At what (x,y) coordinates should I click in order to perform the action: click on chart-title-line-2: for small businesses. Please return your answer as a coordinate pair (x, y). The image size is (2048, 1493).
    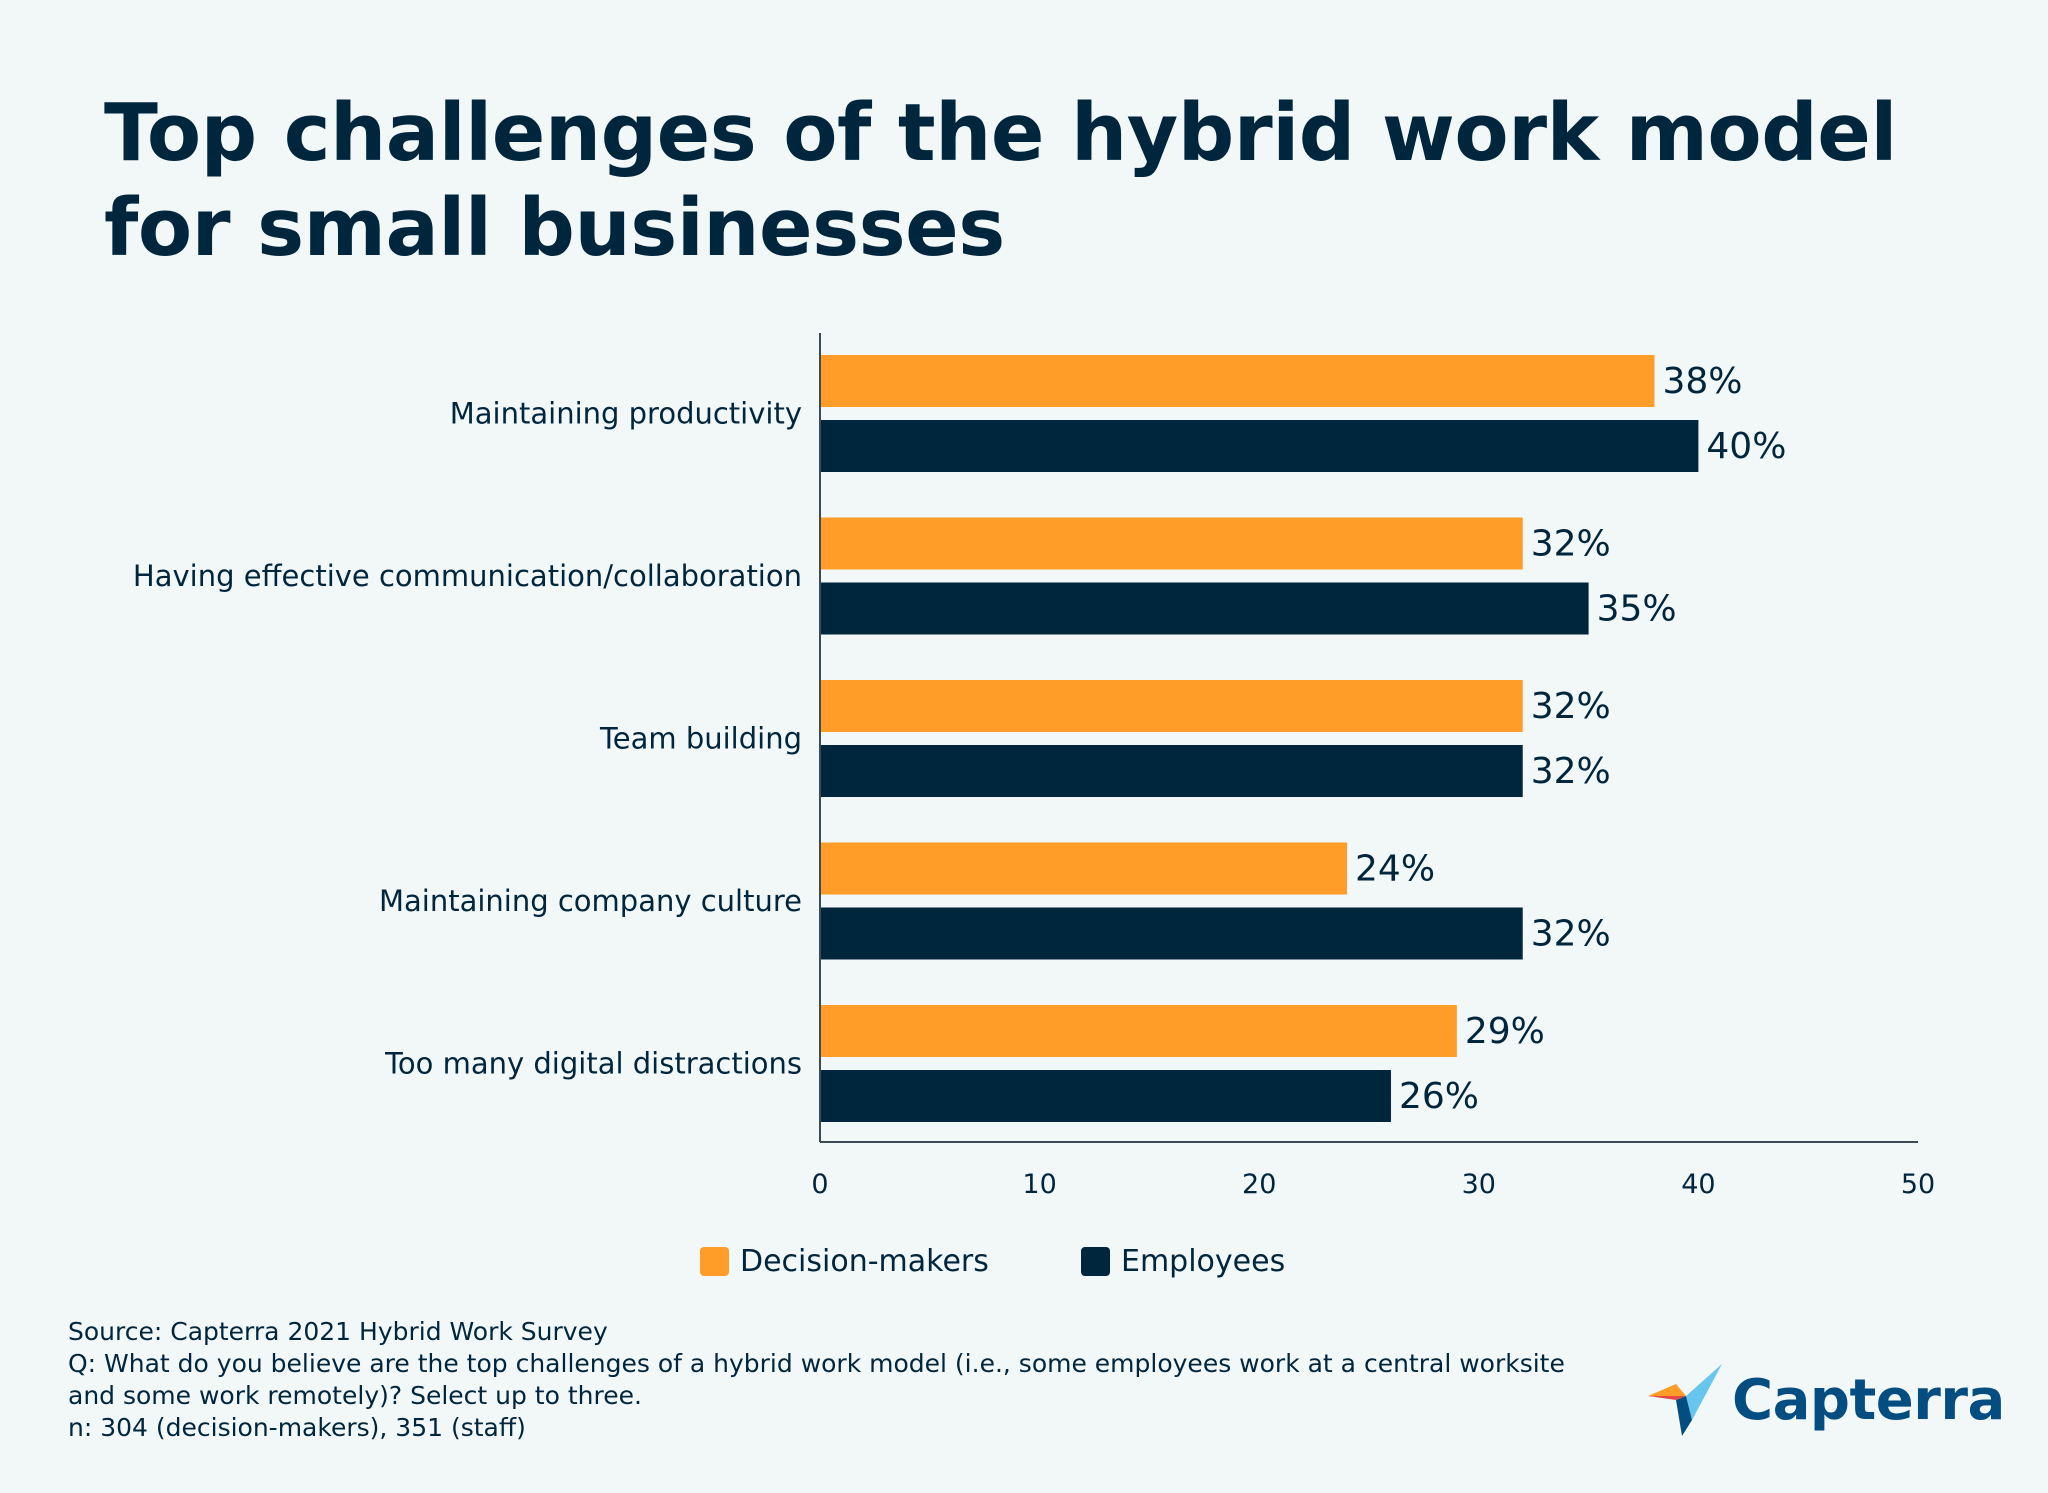
    Looking at the image, I should click on (554, 228).